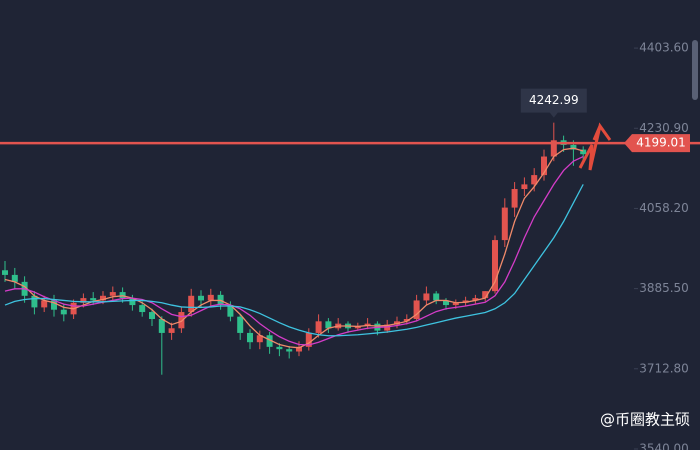 Image resolution: width=700 pixels, height=450 pixels. I want to click on y-tick-label: 4230.90, so click(664, 128).